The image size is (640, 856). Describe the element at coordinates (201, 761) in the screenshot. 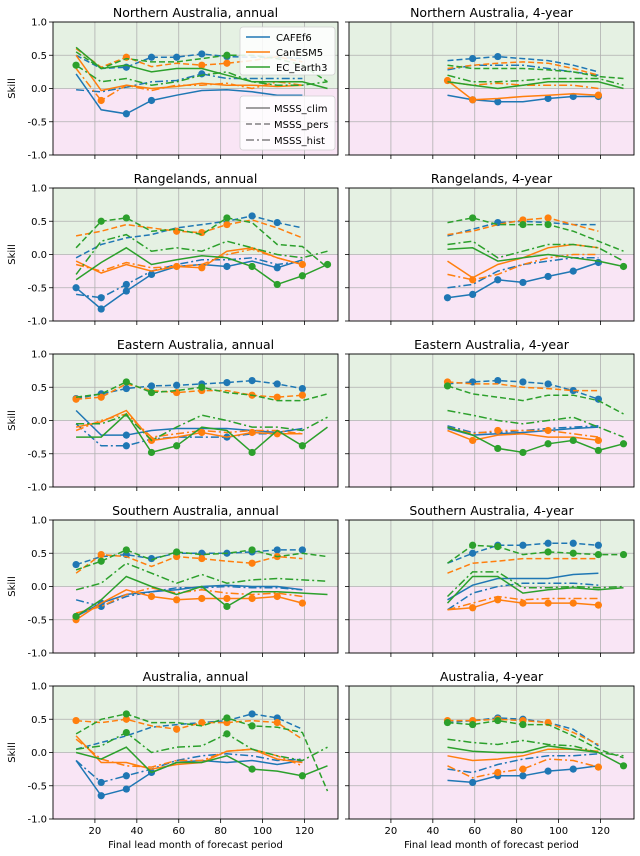

I see `series-EC_Earth3-MSSS_clim-line` at that location.